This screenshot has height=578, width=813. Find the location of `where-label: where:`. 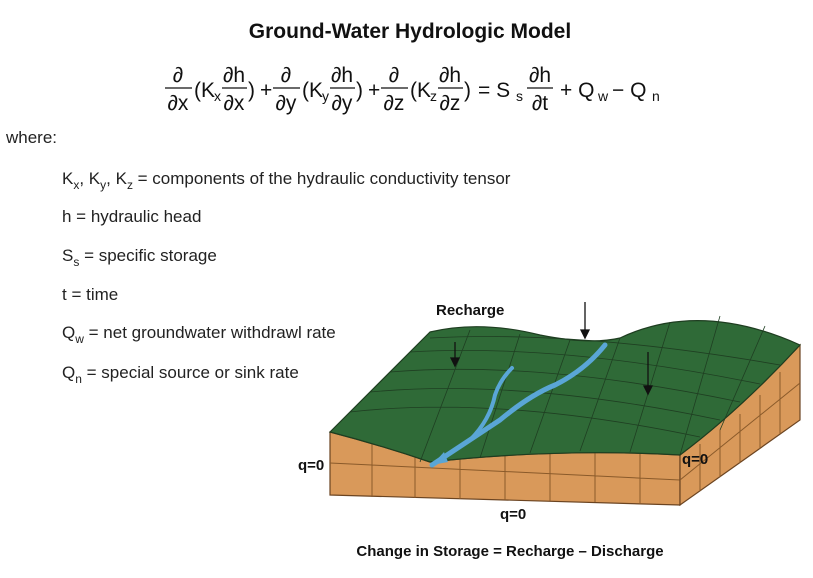

where-label: where: is located at coordinates (31, 137).